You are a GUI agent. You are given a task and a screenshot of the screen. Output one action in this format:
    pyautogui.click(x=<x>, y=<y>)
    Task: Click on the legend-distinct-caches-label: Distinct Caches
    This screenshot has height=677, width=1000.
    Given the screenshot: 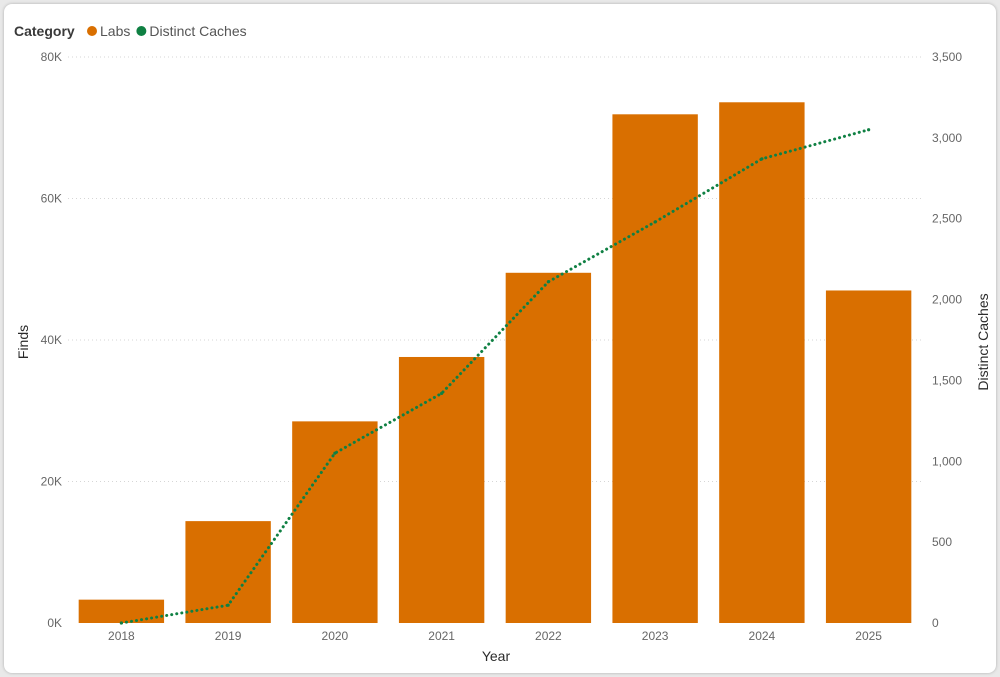 What is the action you would take?
    pyautogui.click(x=197, y=31)
    